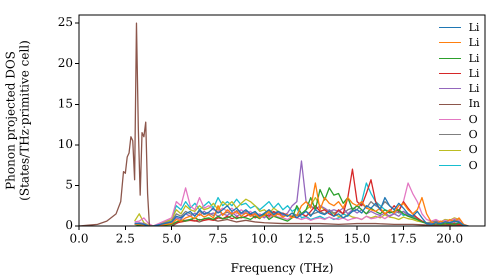 The image size is (500, 280). Describe the element at coordinates (264, 238) in the screenshot. I see `x-tick-label: 10.0` at that location.